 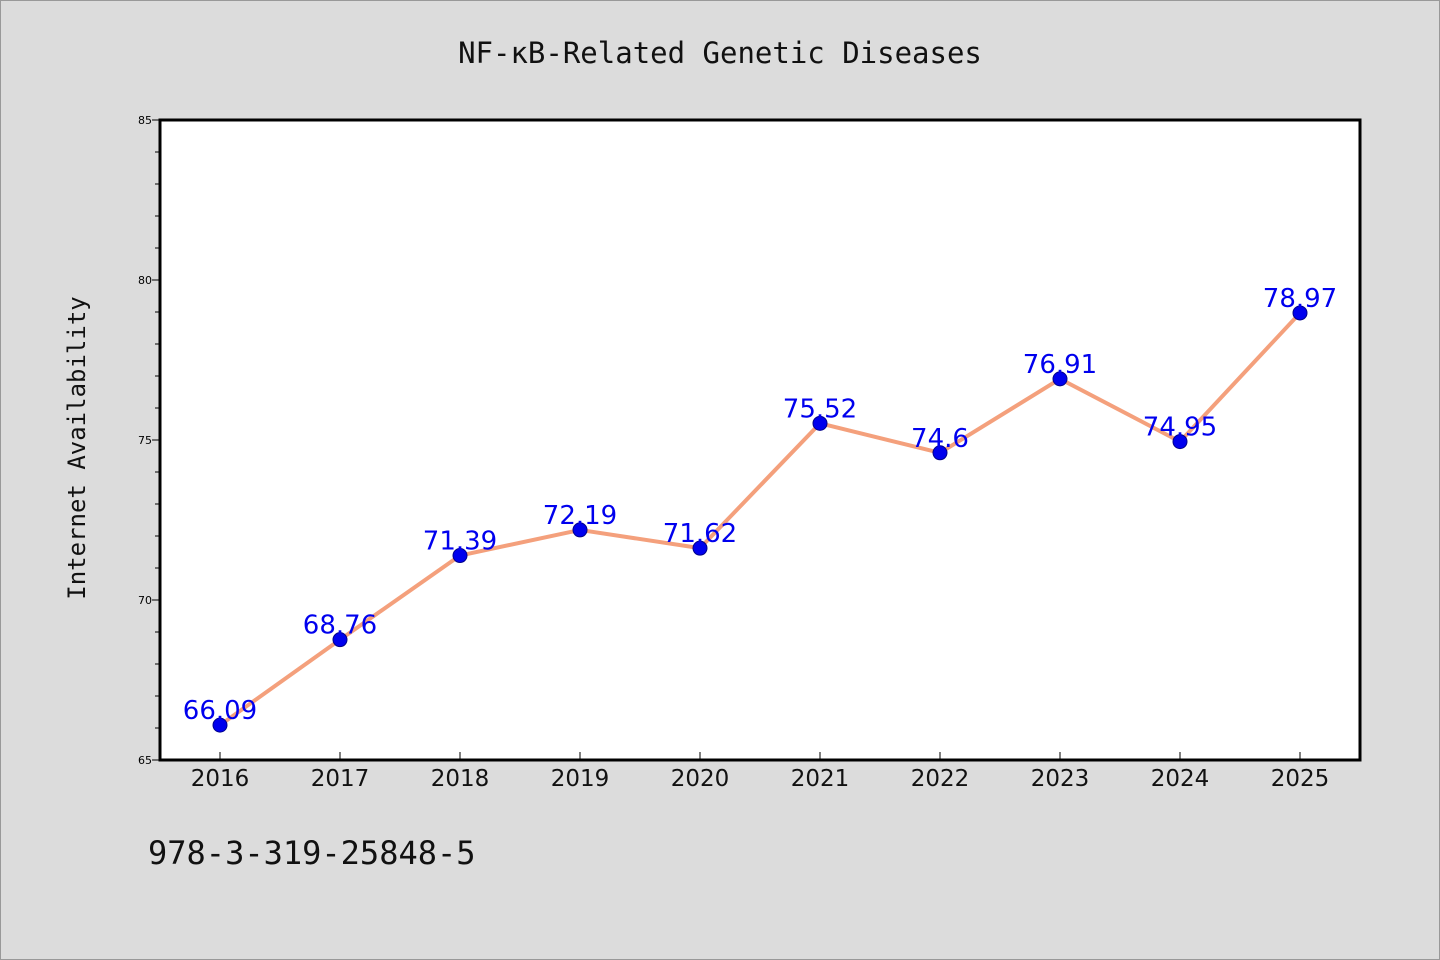 What do you see at coordinates (580, 779) in the screenshot?
I see `x-tick-label: 2019` at bounding box center [580, 779].